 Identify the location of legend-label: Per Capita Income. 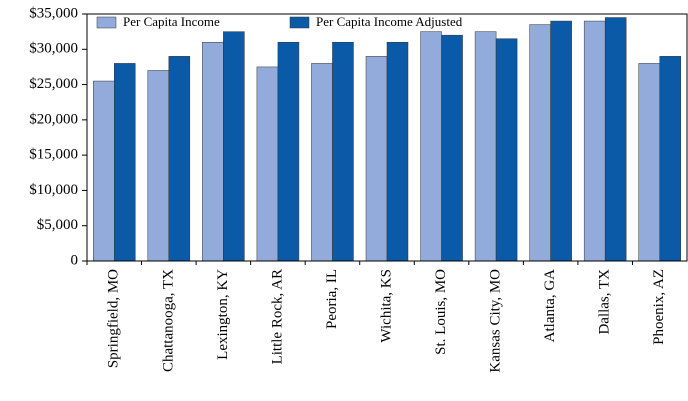
(171, 21).